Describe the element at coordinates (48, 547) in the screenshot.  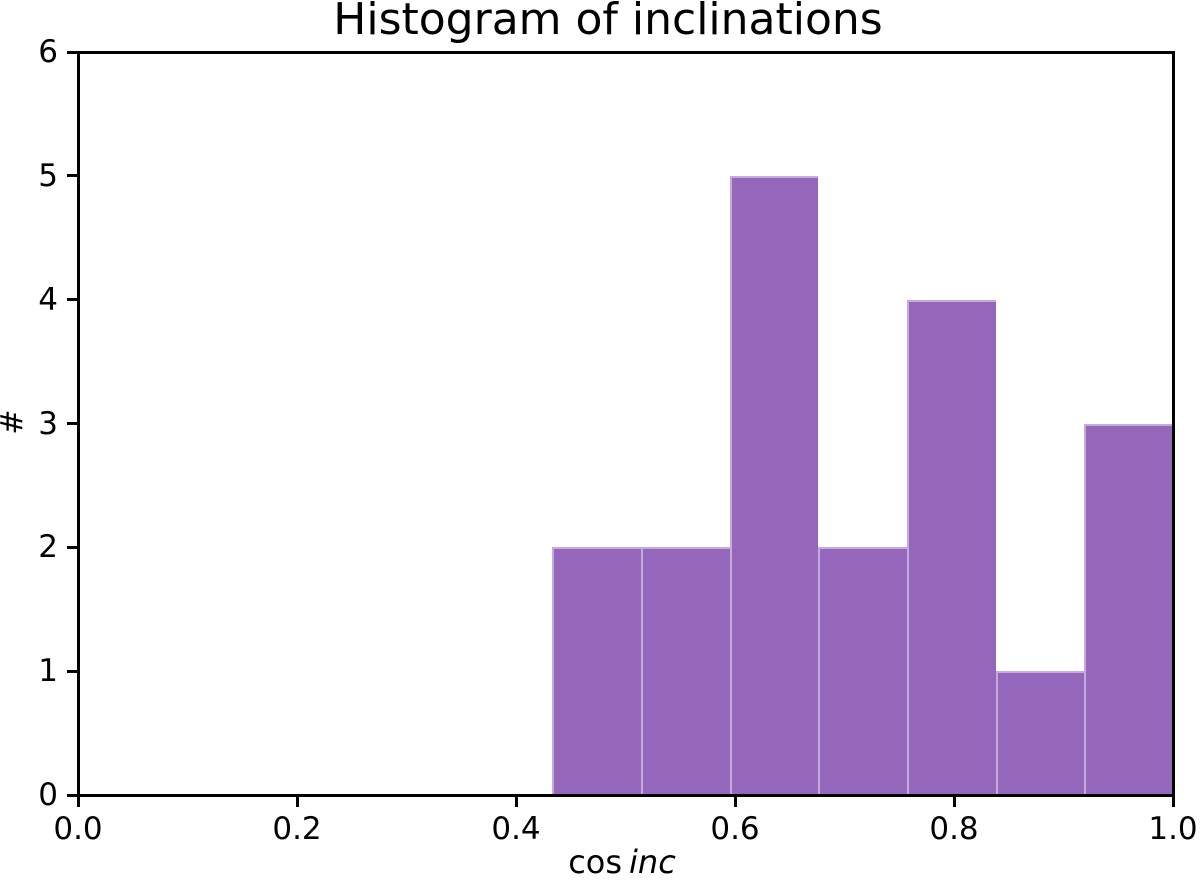
I see `y-tick-label: 2` at that location.